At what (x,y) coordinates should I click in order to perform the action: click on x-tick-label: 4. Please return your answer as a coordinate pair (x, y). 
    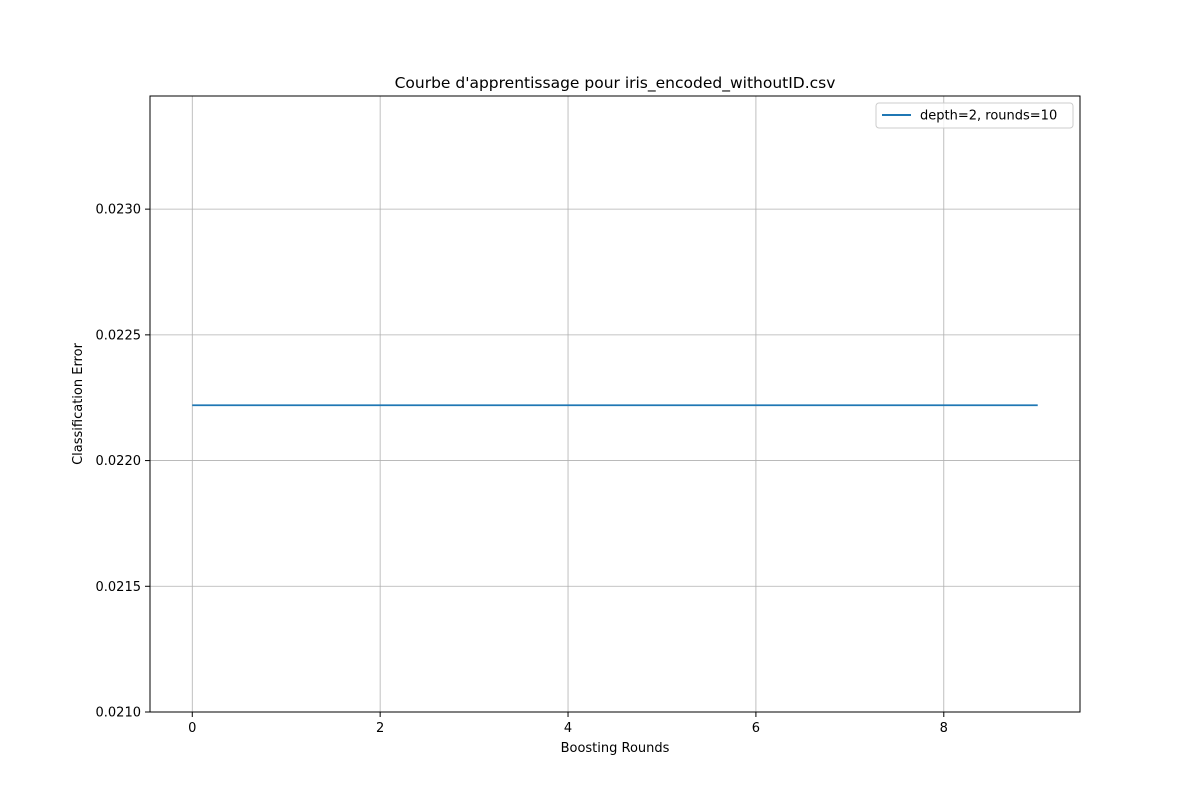
    Looking at the image, I should click on (568, 728).